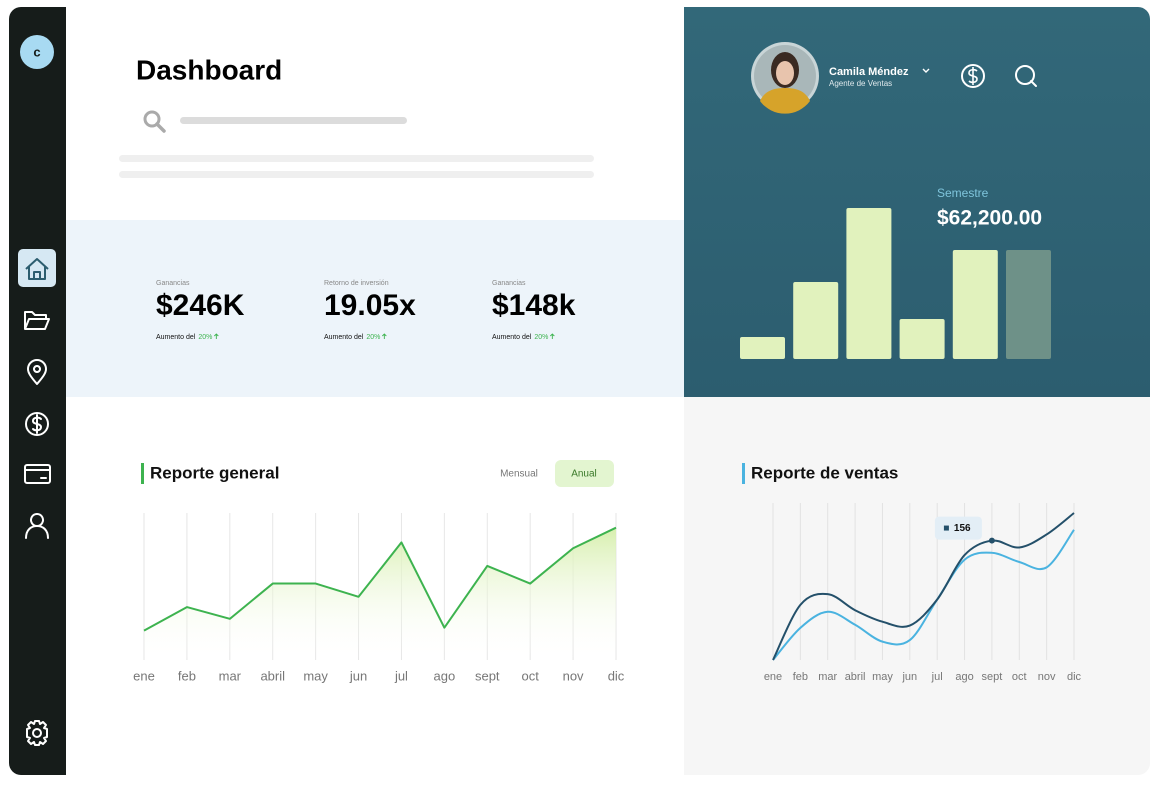  I want to click on avatar-letter: c, so click(36, 51).